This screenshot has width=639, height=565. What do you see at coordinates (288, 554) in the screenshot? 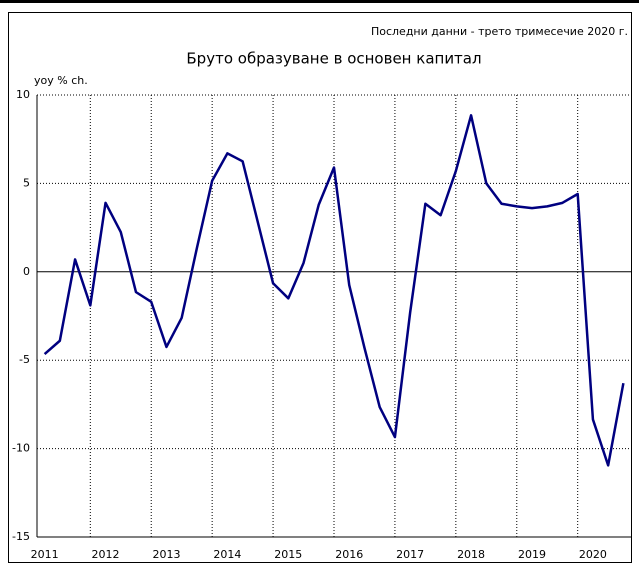
I see `x-tick-label: 2015` at bounding box center [288, 554].